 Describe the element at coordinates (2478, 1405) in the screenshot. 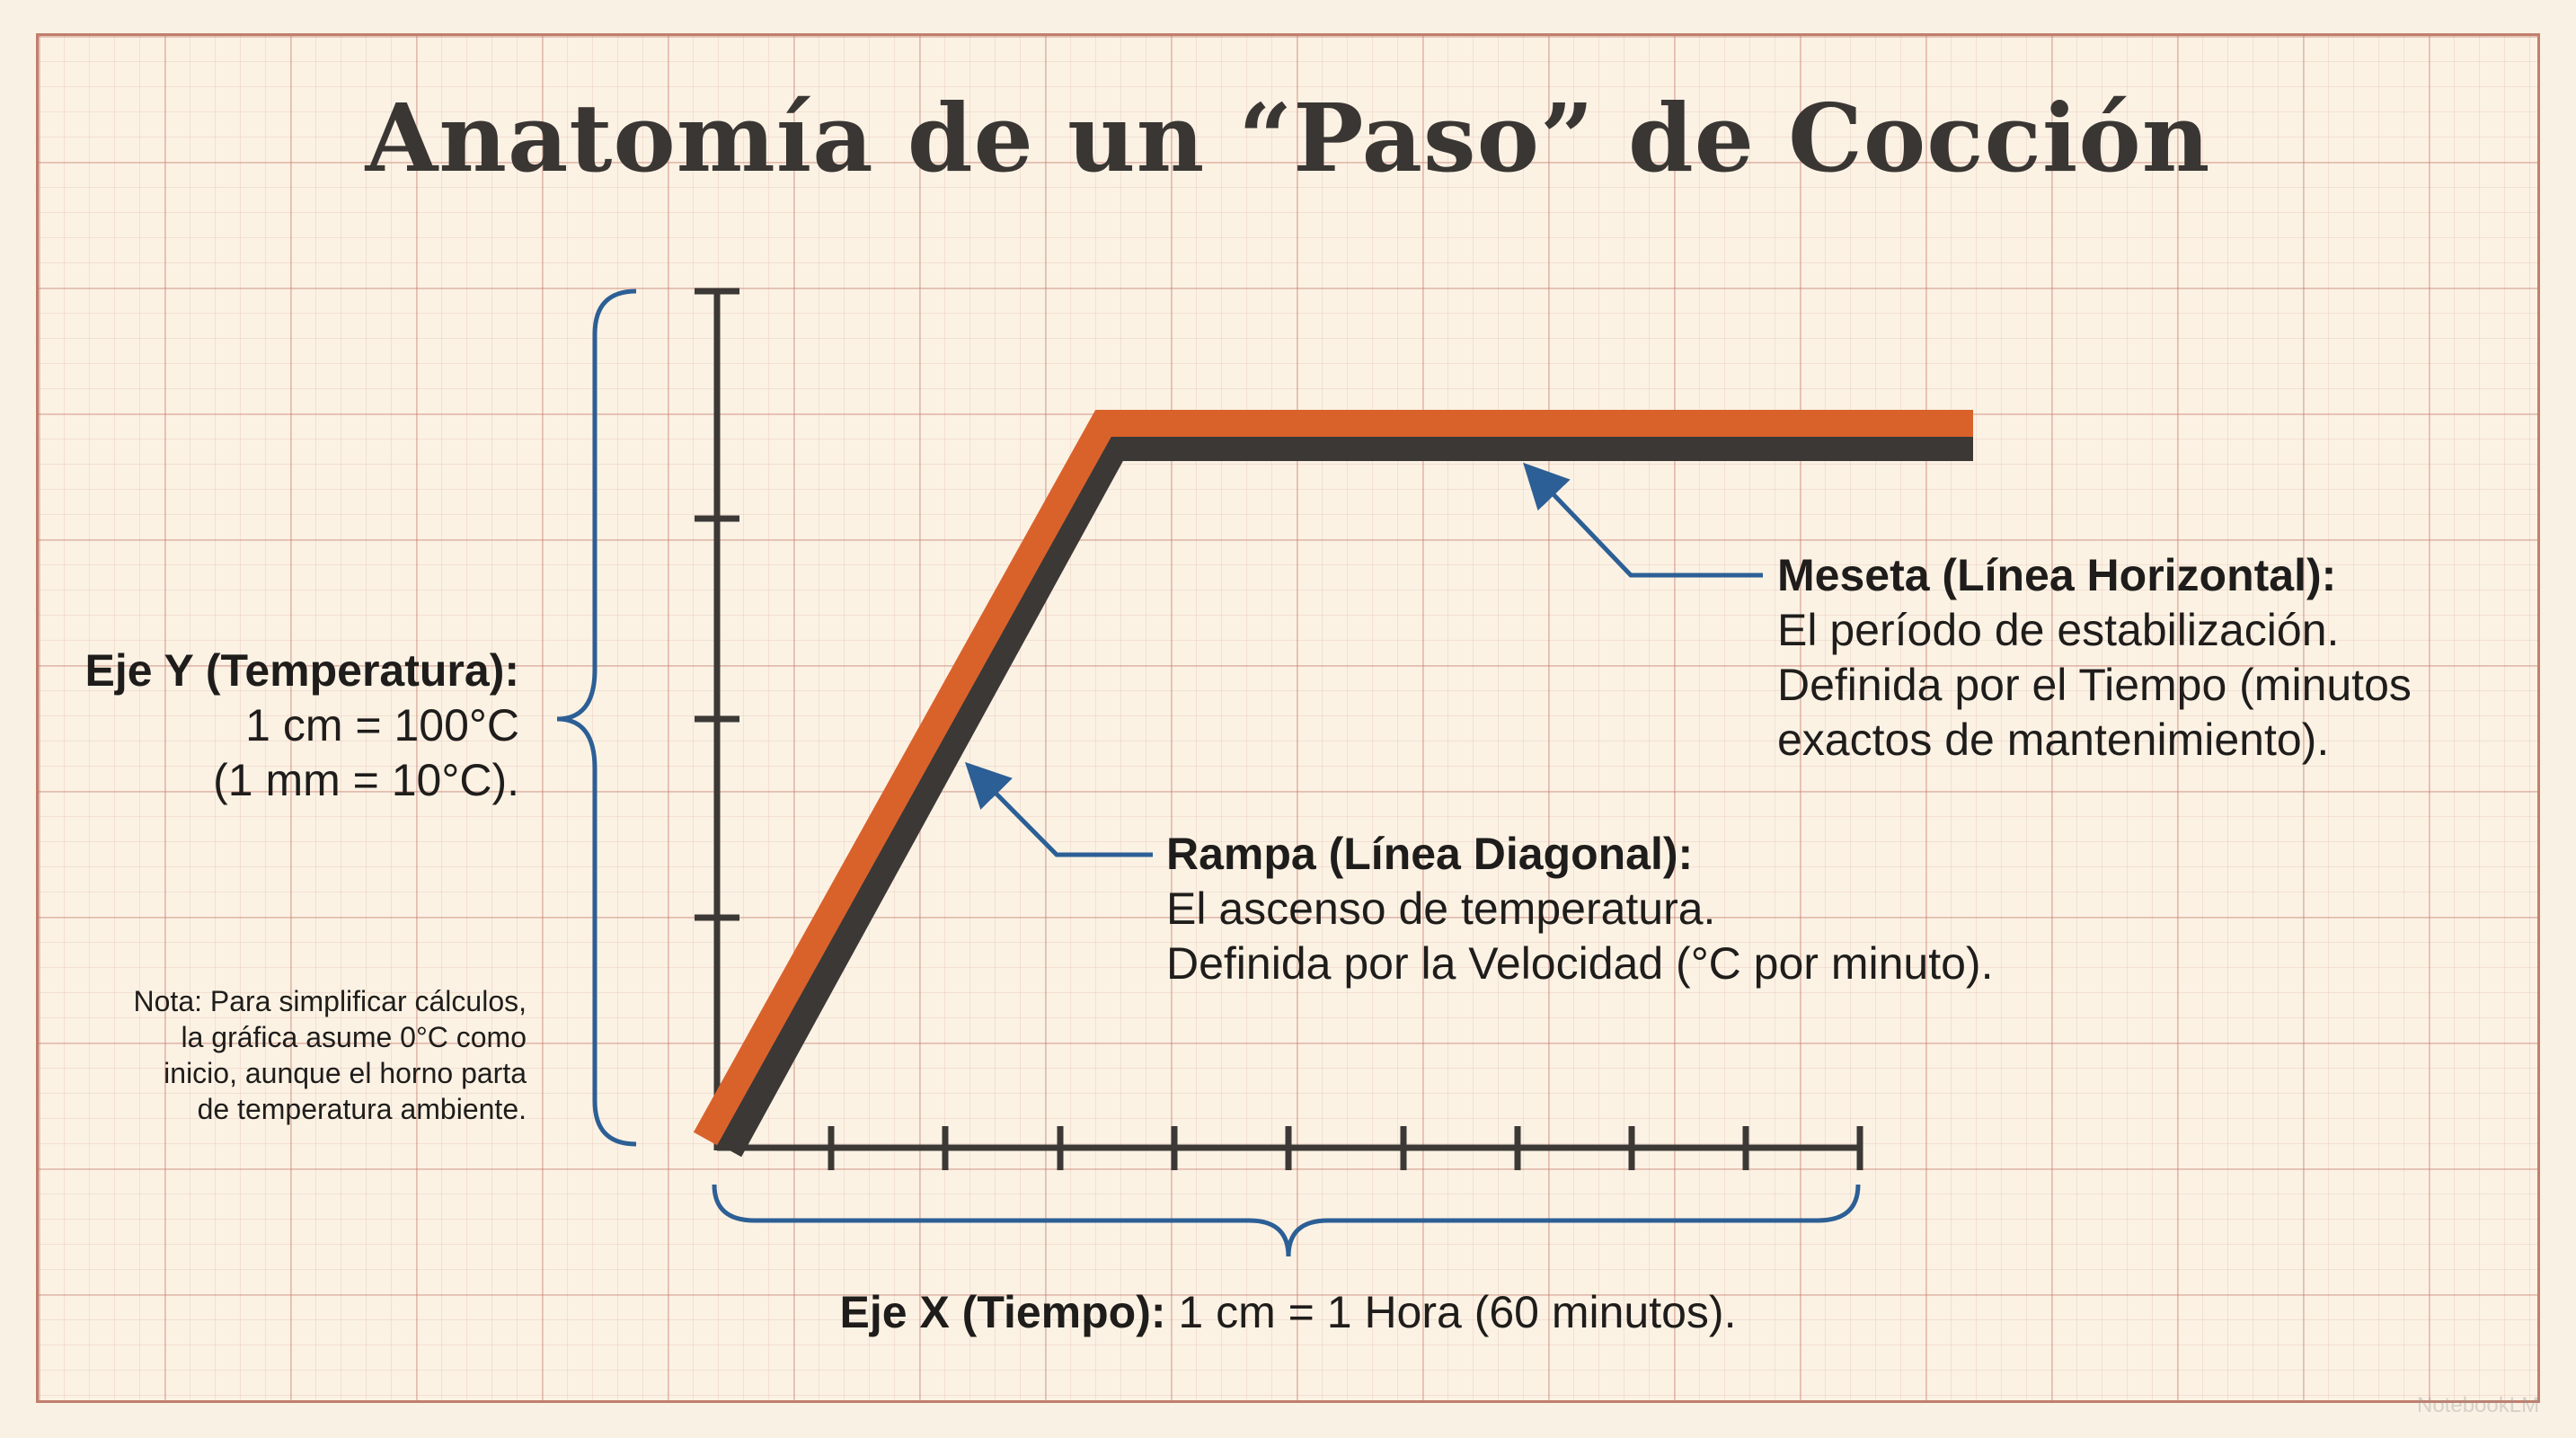

I see `watermark: NotebookLM` at that location.